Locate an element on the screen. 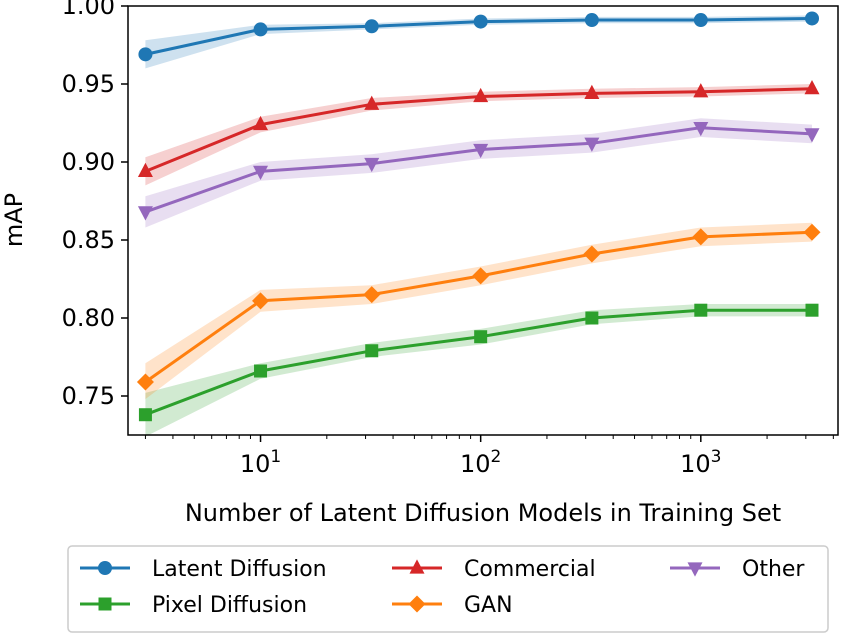 The image size is (856, 642). pixel-diffusion-line is located at coordinates (478, 362).